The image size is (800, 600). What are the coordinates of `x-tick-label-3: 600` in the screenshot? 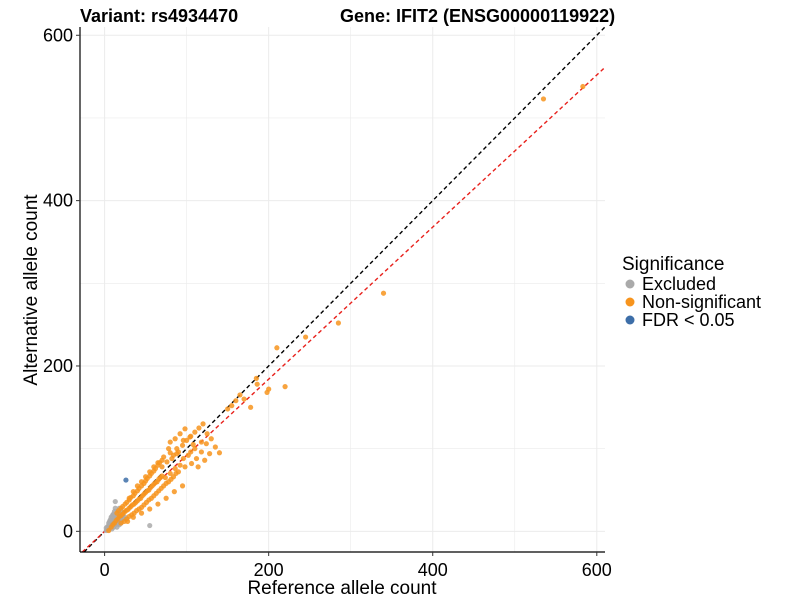 It's located at (597, 570).